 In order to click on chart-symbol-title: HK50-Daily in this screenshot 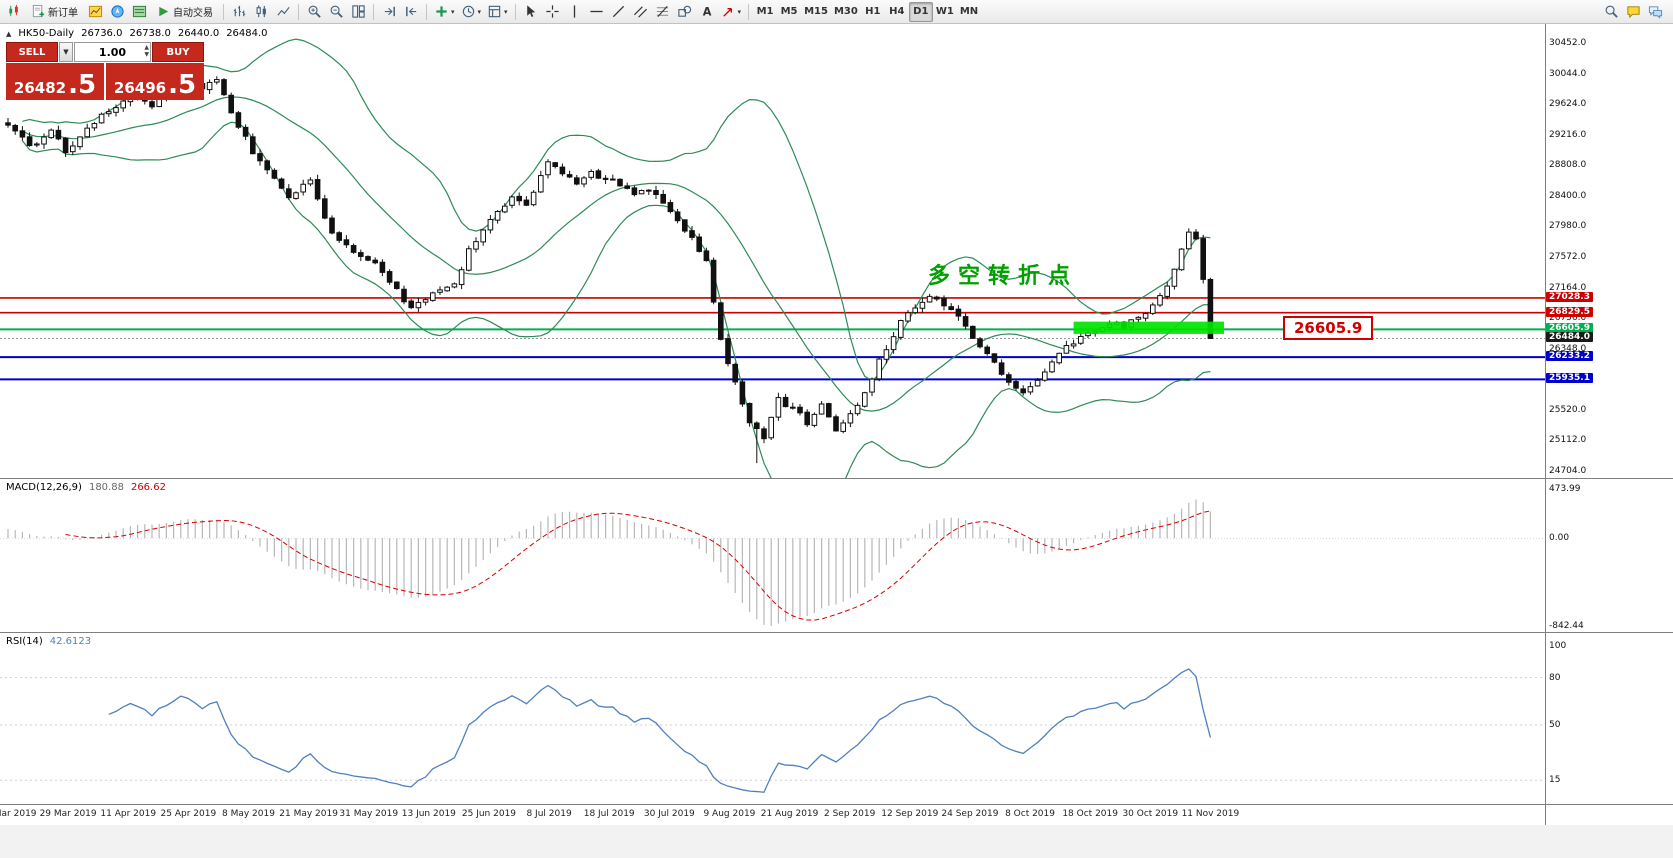, I will do `click(46, 33)`.